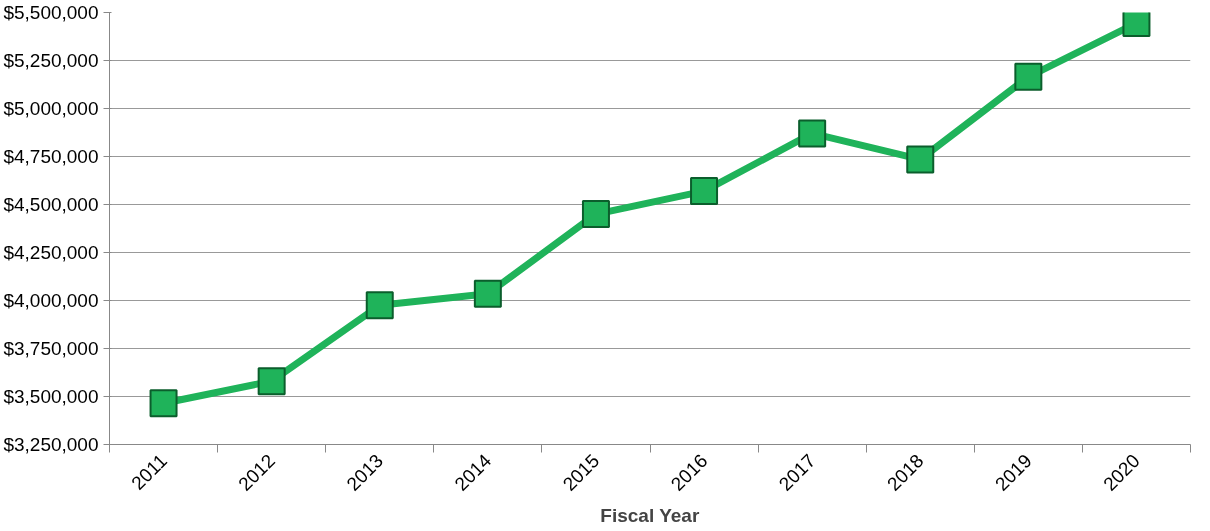  Describe the element at coordinates (51, 108) in the screenshot. I see `y-tick-label: $5,000,000` at that location.